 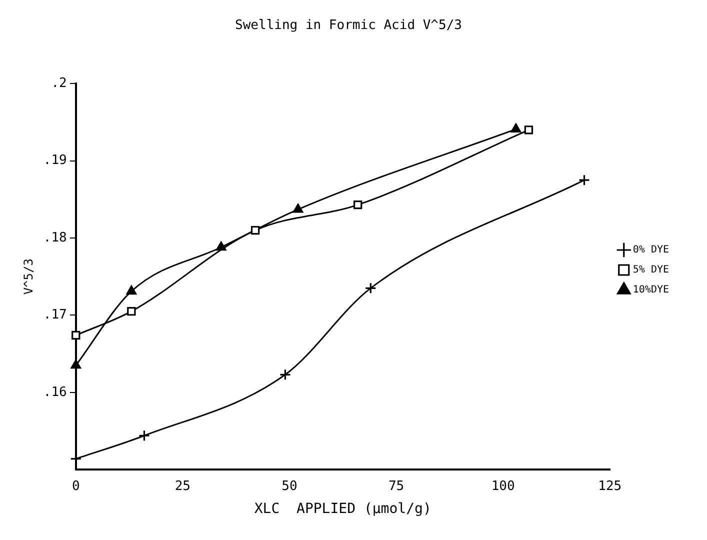 What do you see at coordinates (182, 486) in the screenshot?
I see `x-tick-label: 25` at bounding box center [182, 486].